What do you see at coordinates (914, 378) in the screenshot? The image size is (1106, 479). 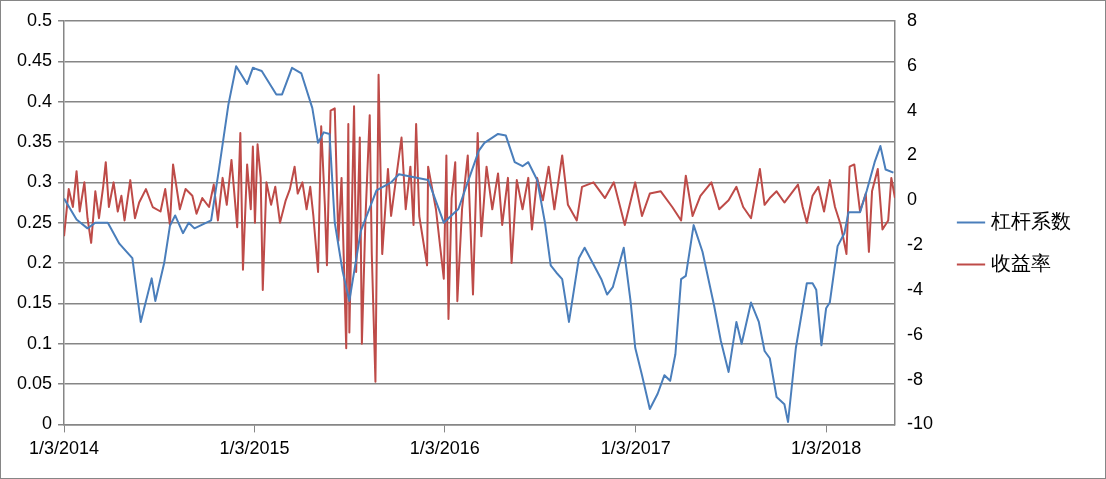 I see `y2-tick-label: -8` at bounding box center [914, 378].